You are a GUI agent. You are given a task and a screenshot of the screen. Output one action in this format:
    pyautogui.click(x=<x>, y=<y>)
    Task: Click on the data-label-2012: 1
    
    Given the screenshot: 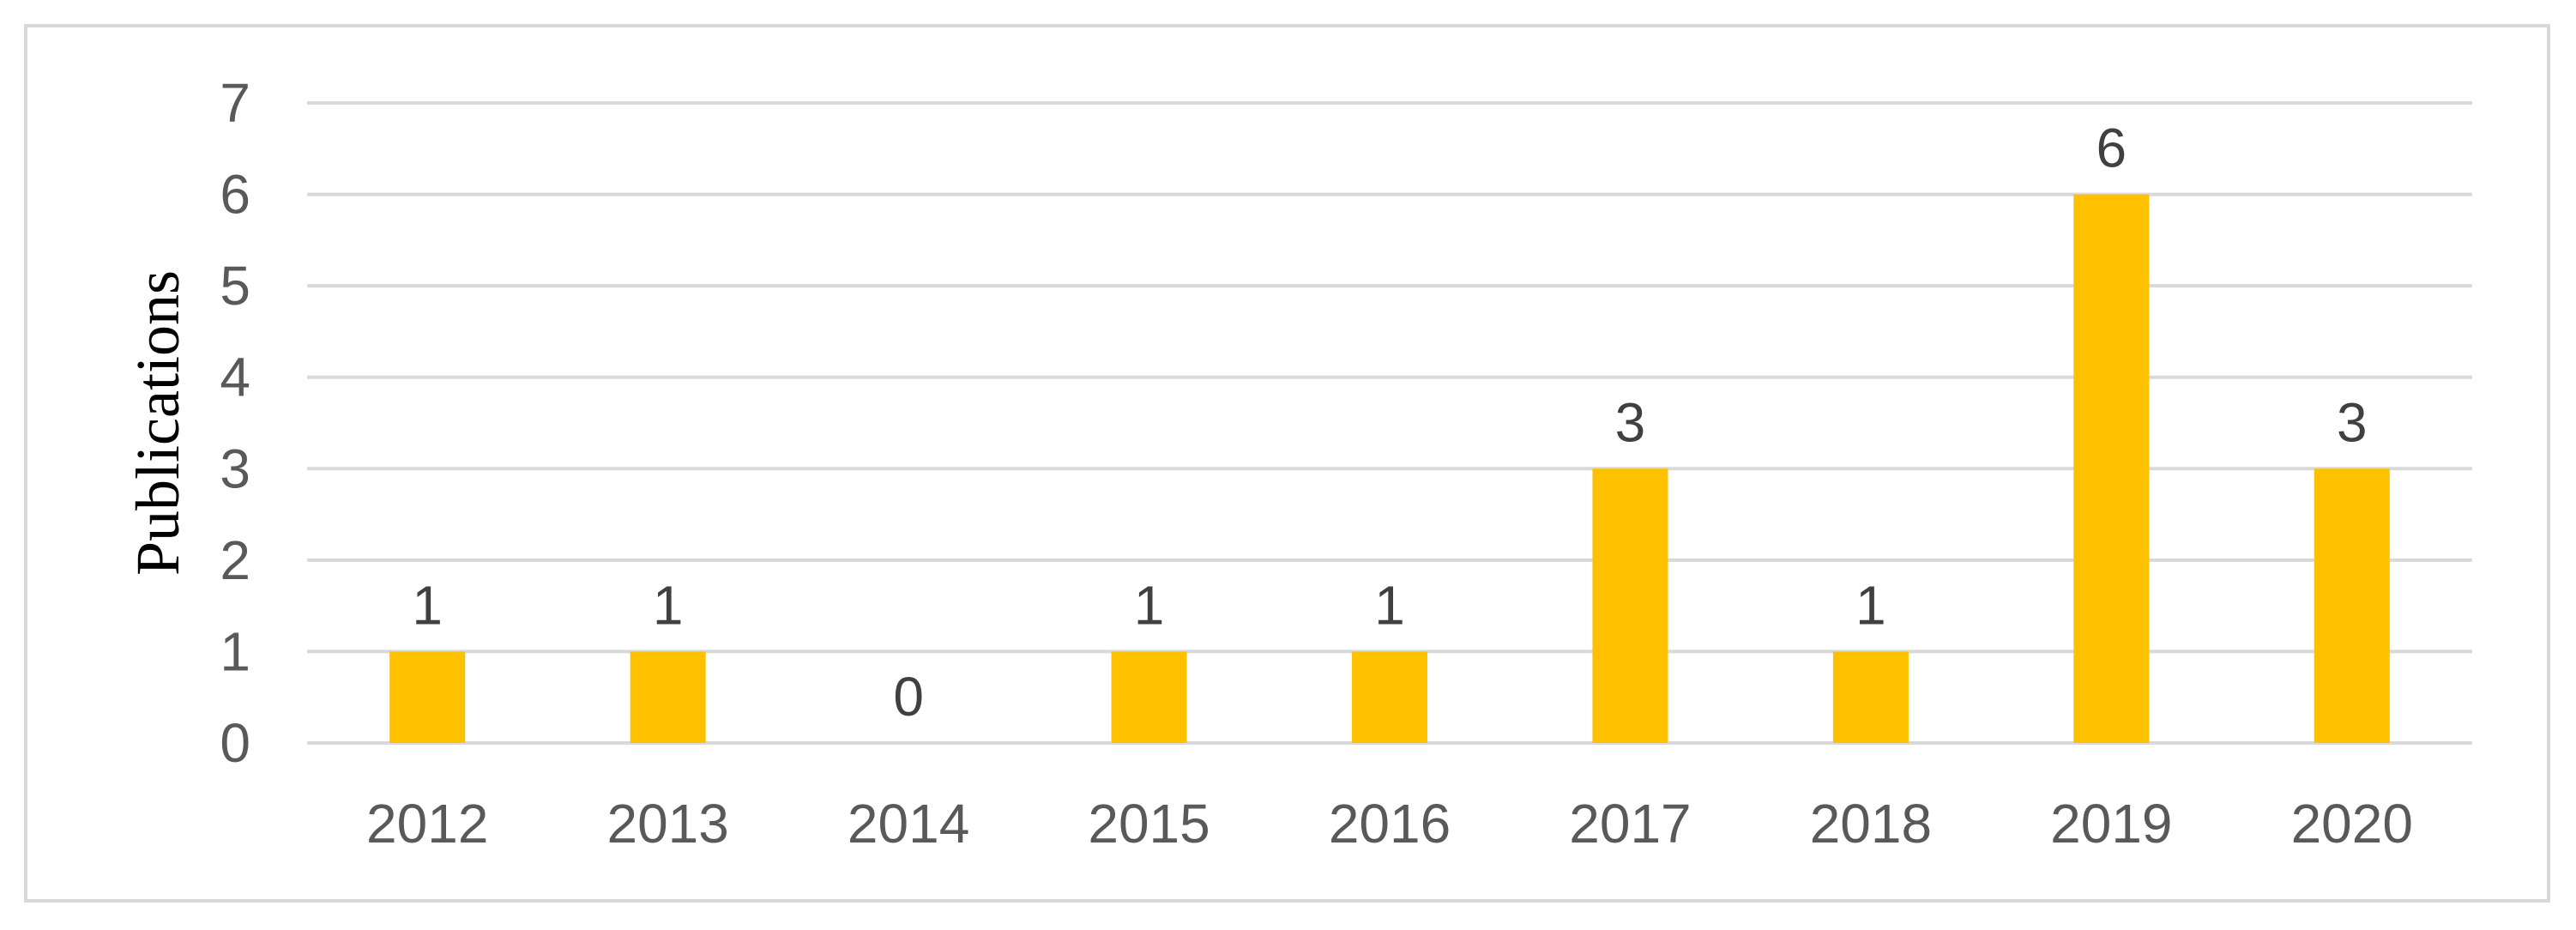 What is the action you would take?
    pyautogui.click(x=427, y=605)
    